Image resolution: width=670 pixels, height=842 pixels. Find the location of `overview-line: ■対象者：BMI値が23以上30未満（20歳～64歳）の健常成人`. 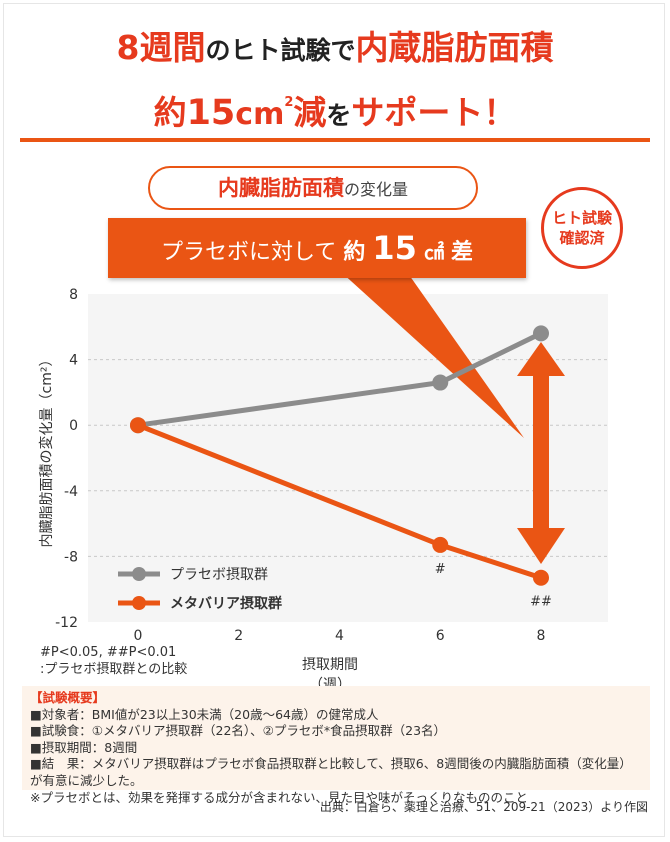

overview-line: ■対象者：BMI値が23以上30未満（20歳～64歳）の健常成人 is located at coordinates (204, 714).